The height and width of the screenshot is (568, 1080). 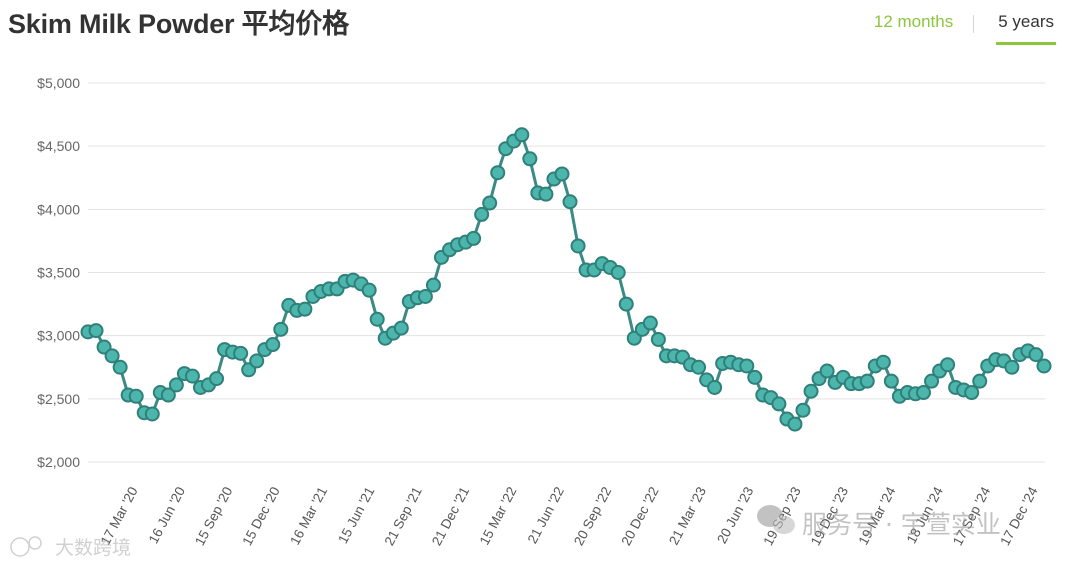 What do you see at coordinates (356, 515) in the screenshot?
I see `x-tick-label: 15 Jun '21` at bounding box center [356, 515].